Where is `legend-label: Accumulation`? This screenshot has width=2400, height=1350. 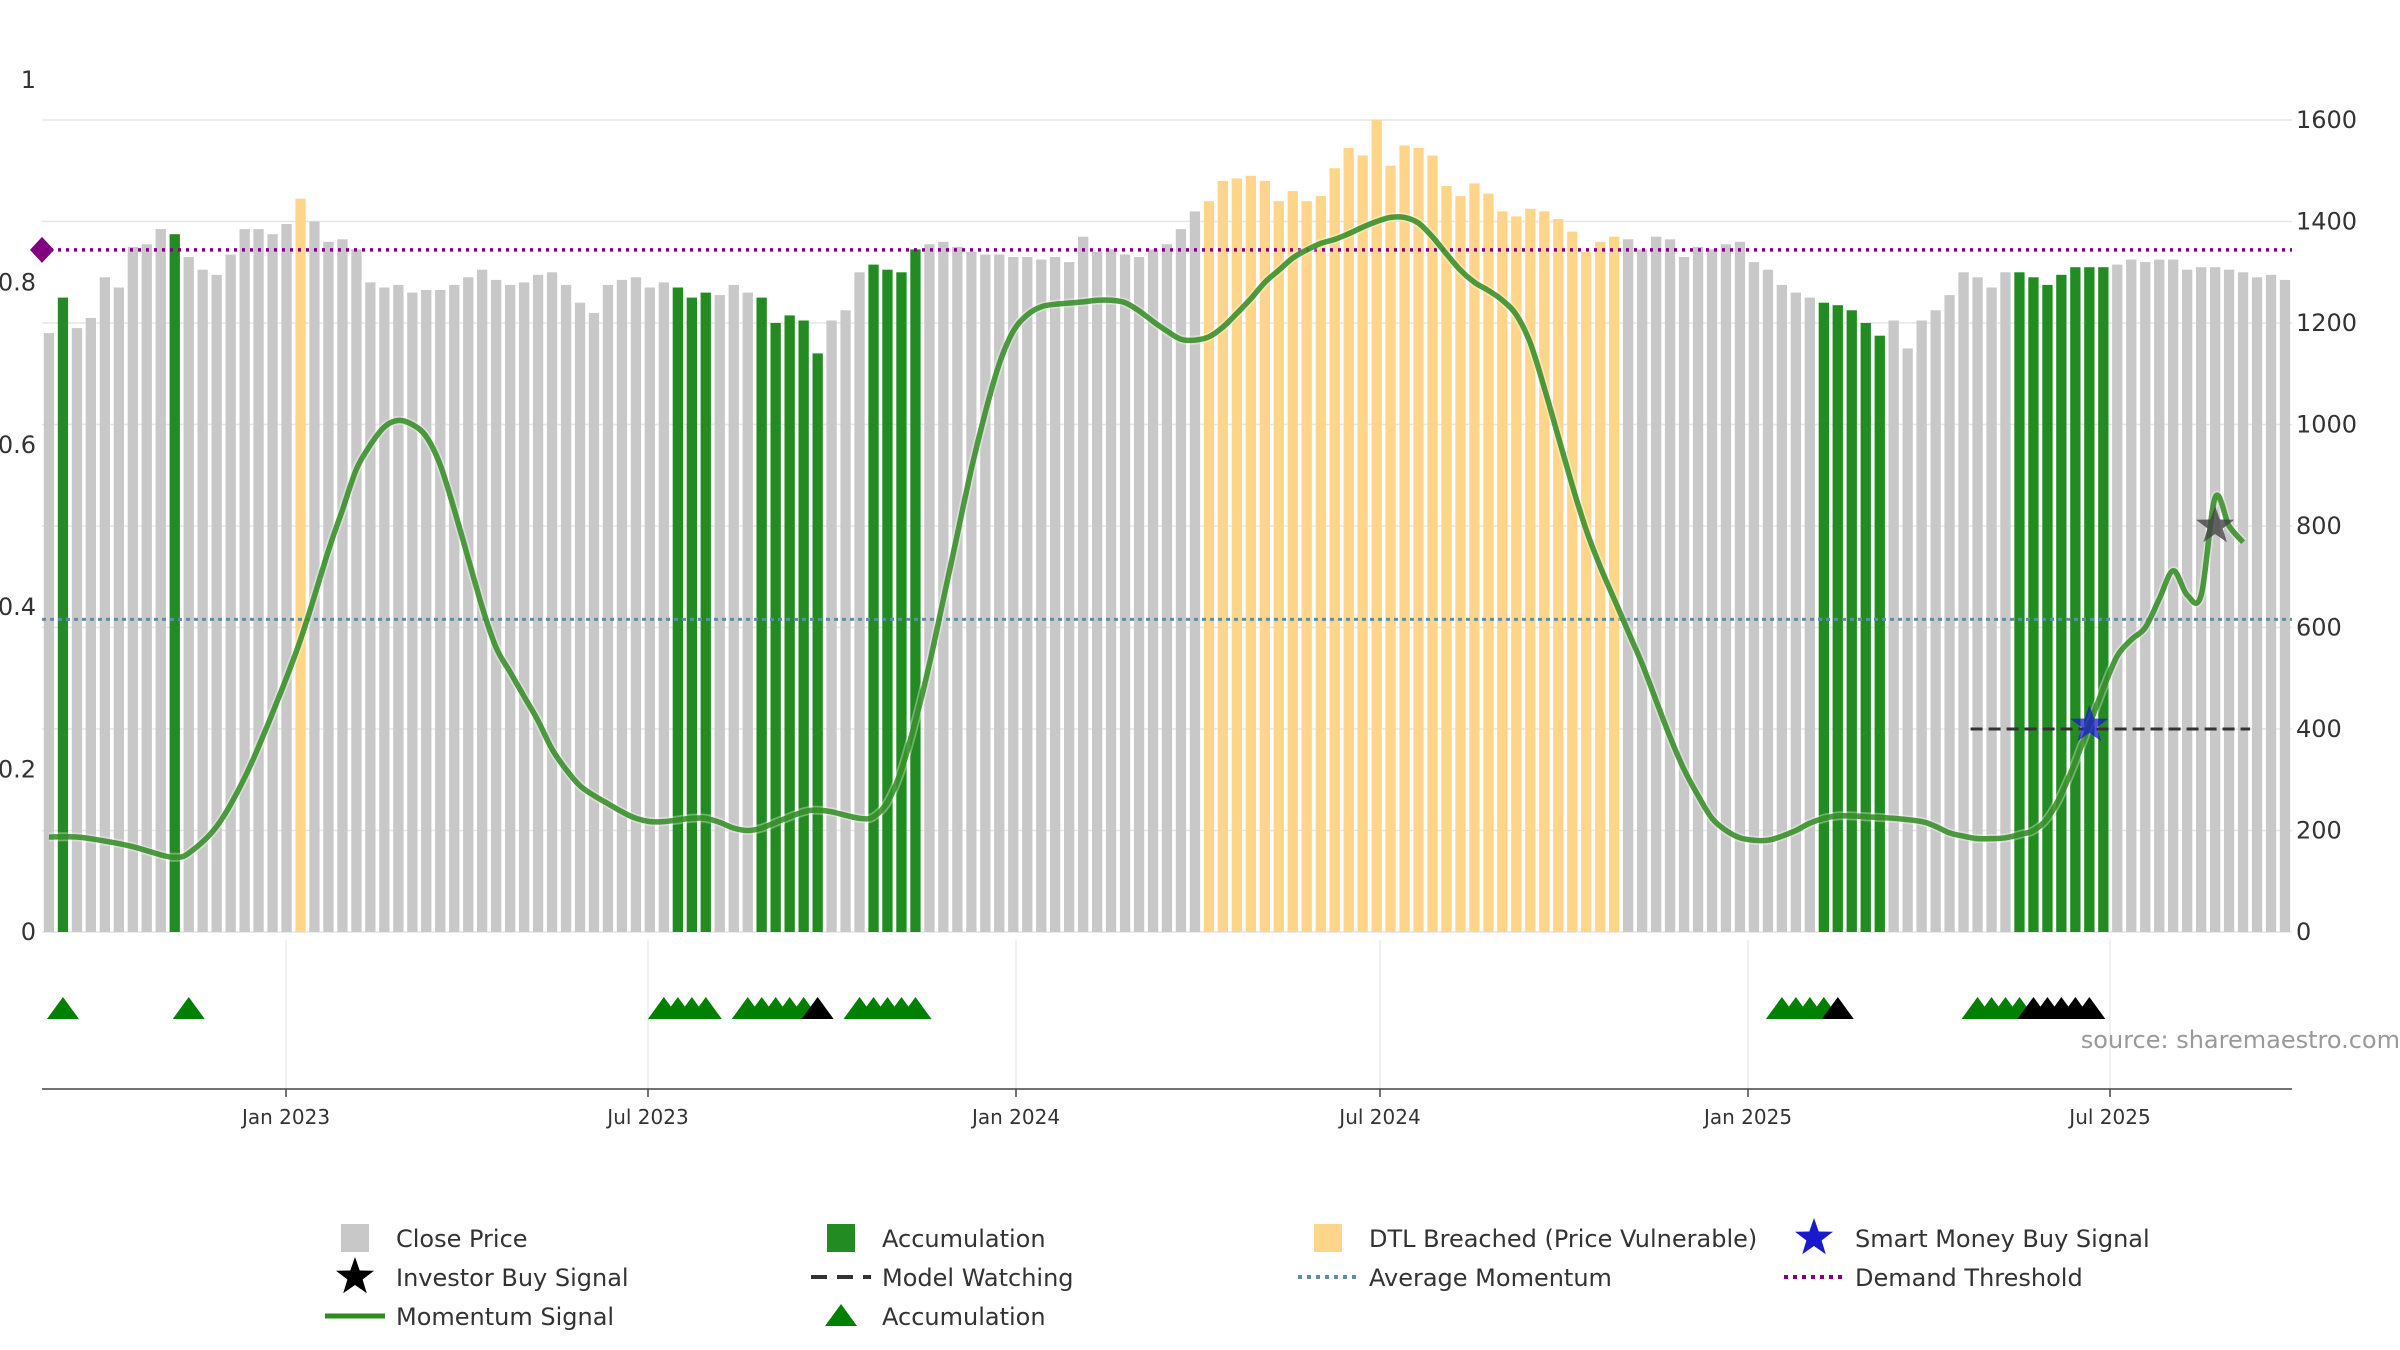 legend-label: Accumulation is located at coordinates (964, 1239).